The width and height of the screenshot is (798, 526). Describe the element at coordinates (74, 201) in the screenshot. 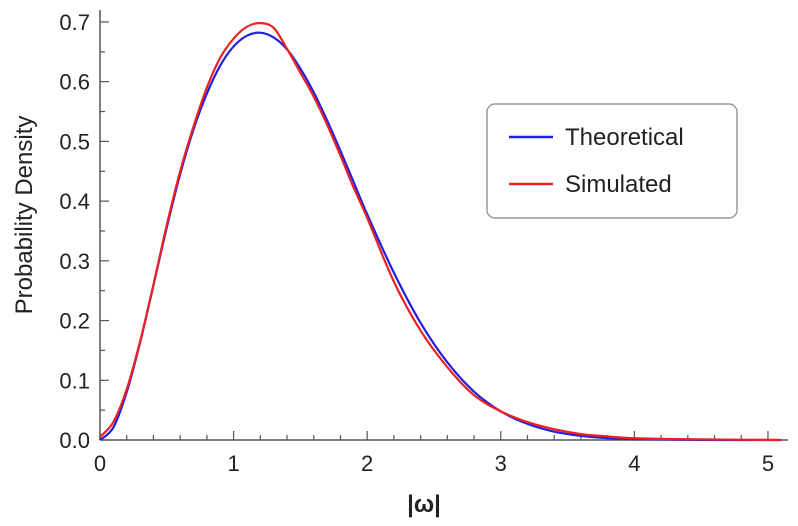

I see `y-tick-label: 0.4` at that location.